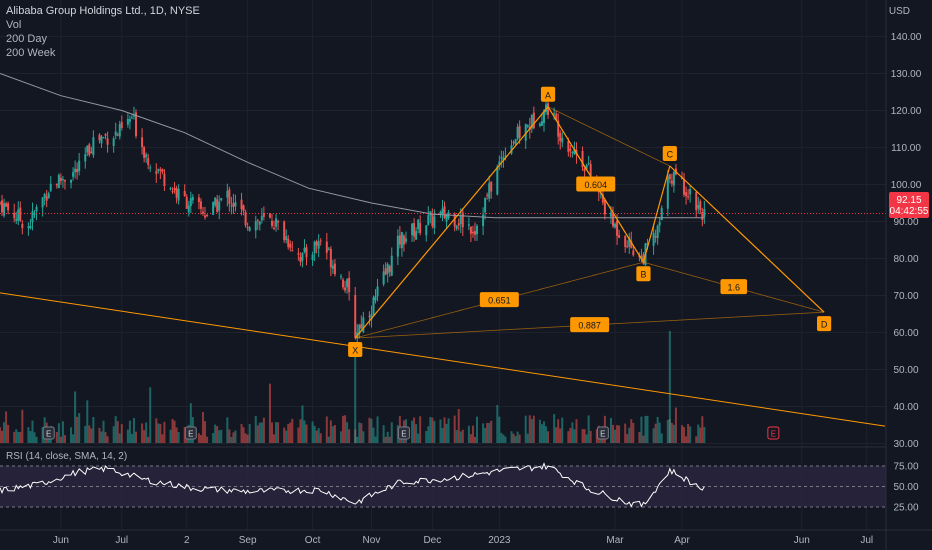 Image resolution: width=932 pixels, height=550 pixels. Describe the element at coordinates (451, 222) in the screenshot. I see `pattern-leg-XA` at that location.